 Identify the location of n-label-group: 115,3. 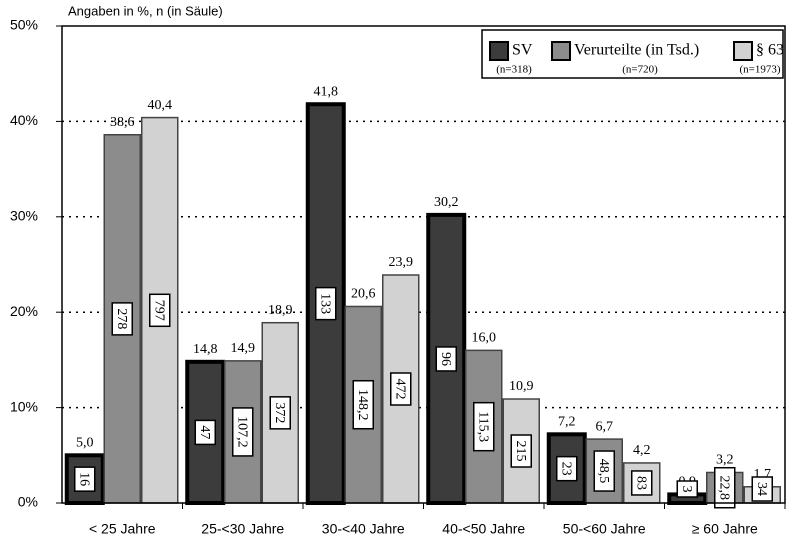
(484, 426).